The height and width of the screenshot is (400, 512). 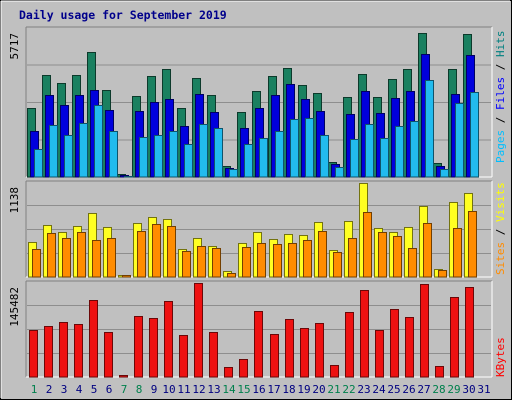 What do you see at coordinates (198, 389) in the screenshot?
I see `day-label: 12` at bounding box center [198, 389].